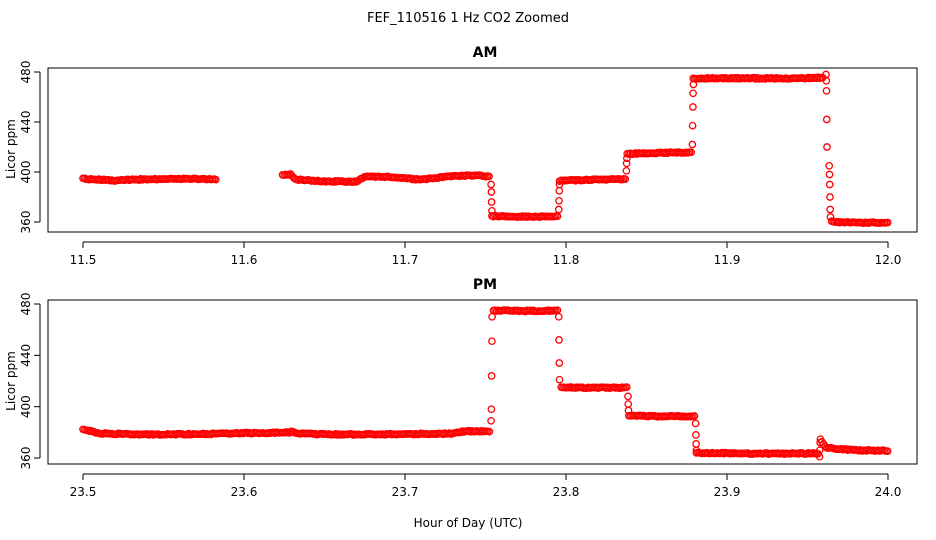 This screenshot has width=936, height=540. I want to click on x-tick-label: 23.9, so click(727, 492).